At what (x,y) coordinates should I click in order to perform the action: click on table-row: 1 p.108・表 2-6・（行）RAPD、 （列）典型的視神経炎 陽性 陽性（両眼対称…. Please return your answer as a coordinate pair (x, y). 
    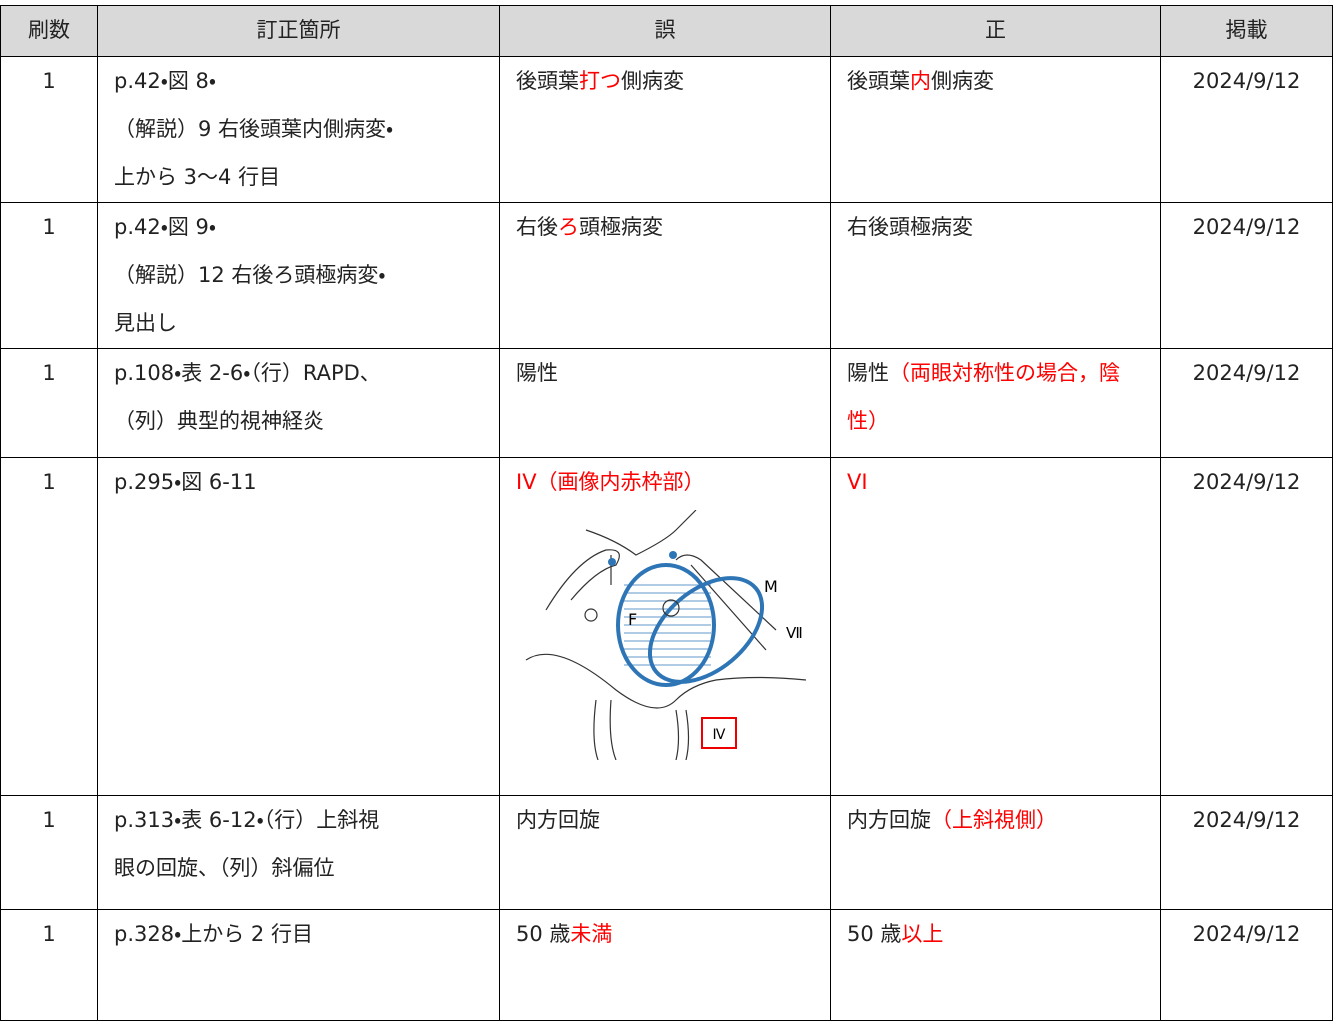
    Looking at the image, I should click on (666, 403).